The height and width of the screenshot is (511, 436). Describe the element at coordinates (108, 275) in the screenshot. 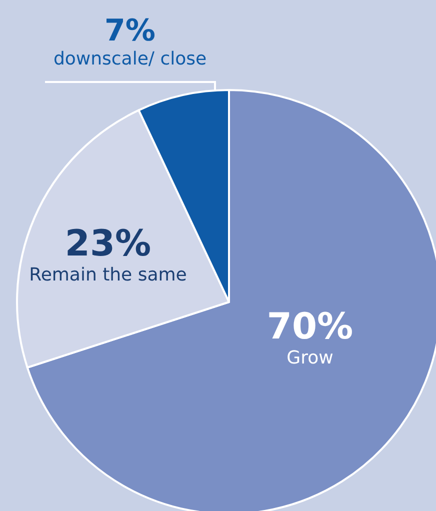

I see `slice-label: Remain the same` at that location.